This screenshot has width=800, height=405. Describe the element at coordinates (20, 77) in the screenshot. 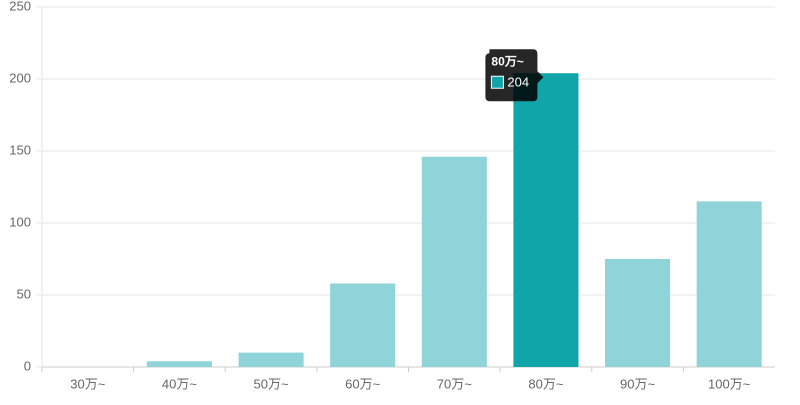

I see `y-tick-label: 200` at that location.